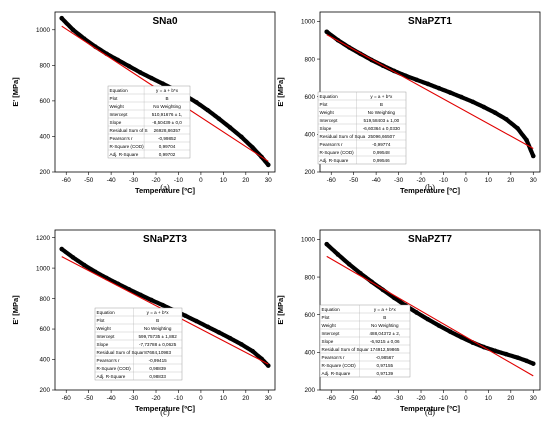  What do you see at coordinates (158, 360) in the screenshot?
I see `table-cell-value: -0,99415` at bounding box center [158, 360].